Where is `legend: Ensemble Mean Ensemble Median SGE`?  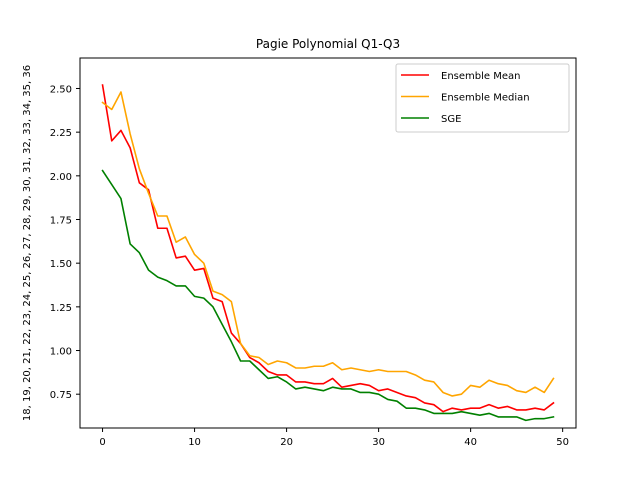 legend: Ensemble Mean Ensemble Median SGE is located at coordinates (482, 98).